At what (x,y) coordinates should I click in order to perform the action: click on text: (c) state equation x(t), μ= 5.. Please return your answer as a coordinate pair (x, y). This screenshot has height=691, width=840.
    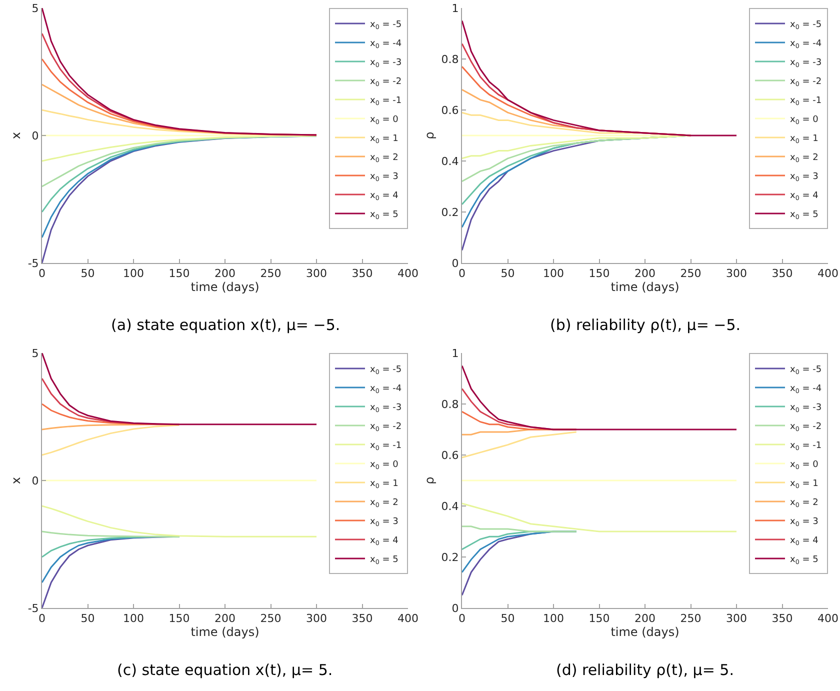
    Looking at the image, I should click on (225, 670).